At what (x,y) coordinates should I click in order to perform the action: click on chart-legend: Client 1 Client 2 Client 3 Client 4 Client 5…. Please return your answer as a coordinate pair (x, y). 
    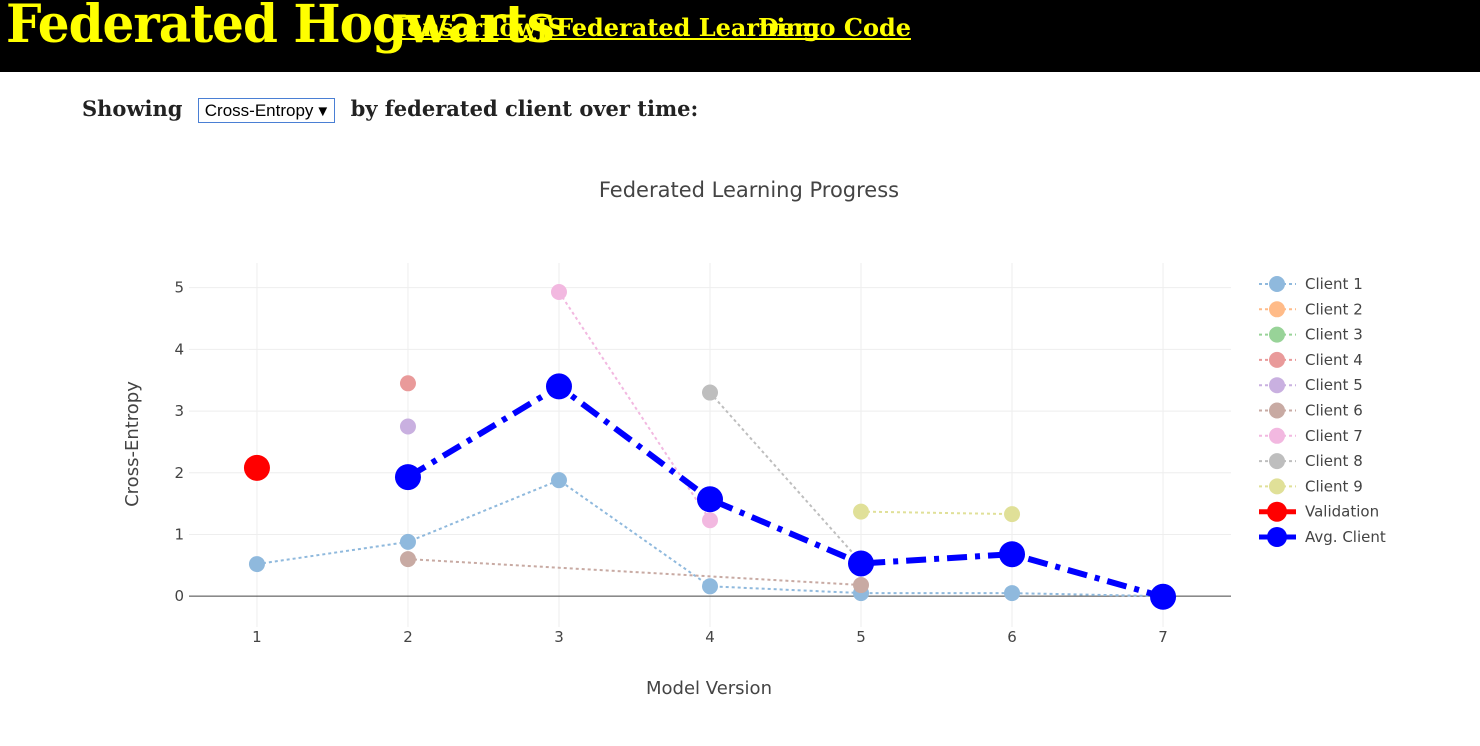
    Looking at the image, I should click on (1322, 411).